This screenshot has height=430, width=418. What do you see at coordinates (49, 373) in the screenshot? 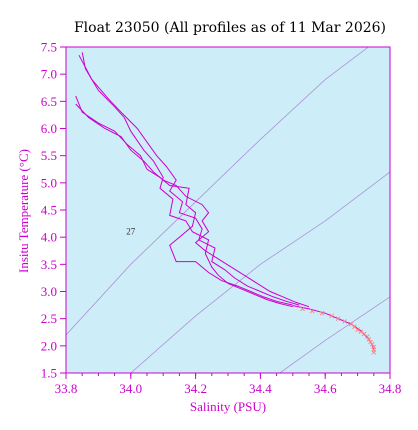
I see `y-tick-label: 1.5` at bounding box center [49, 373].